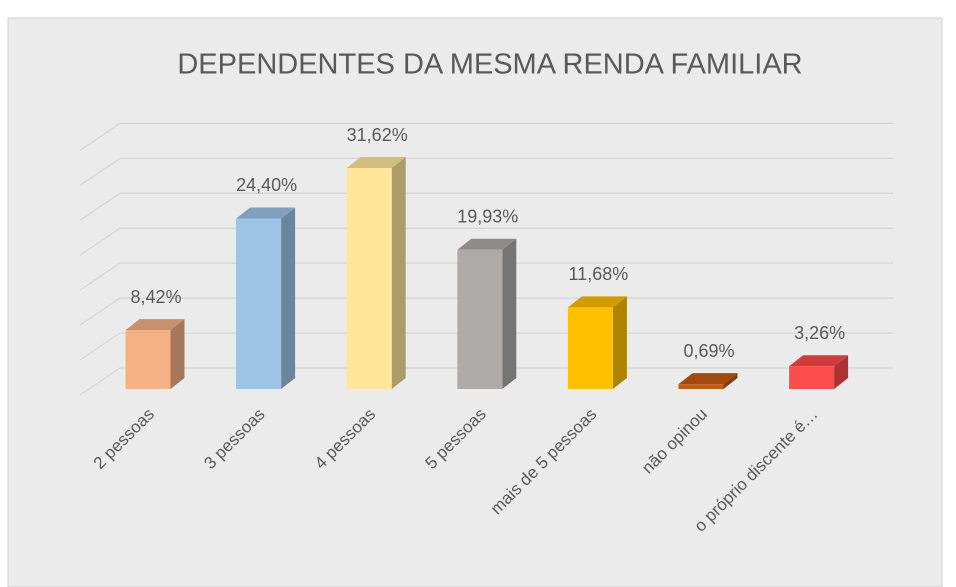  I want to click on data-label: 31,62%, so click(377, 135).